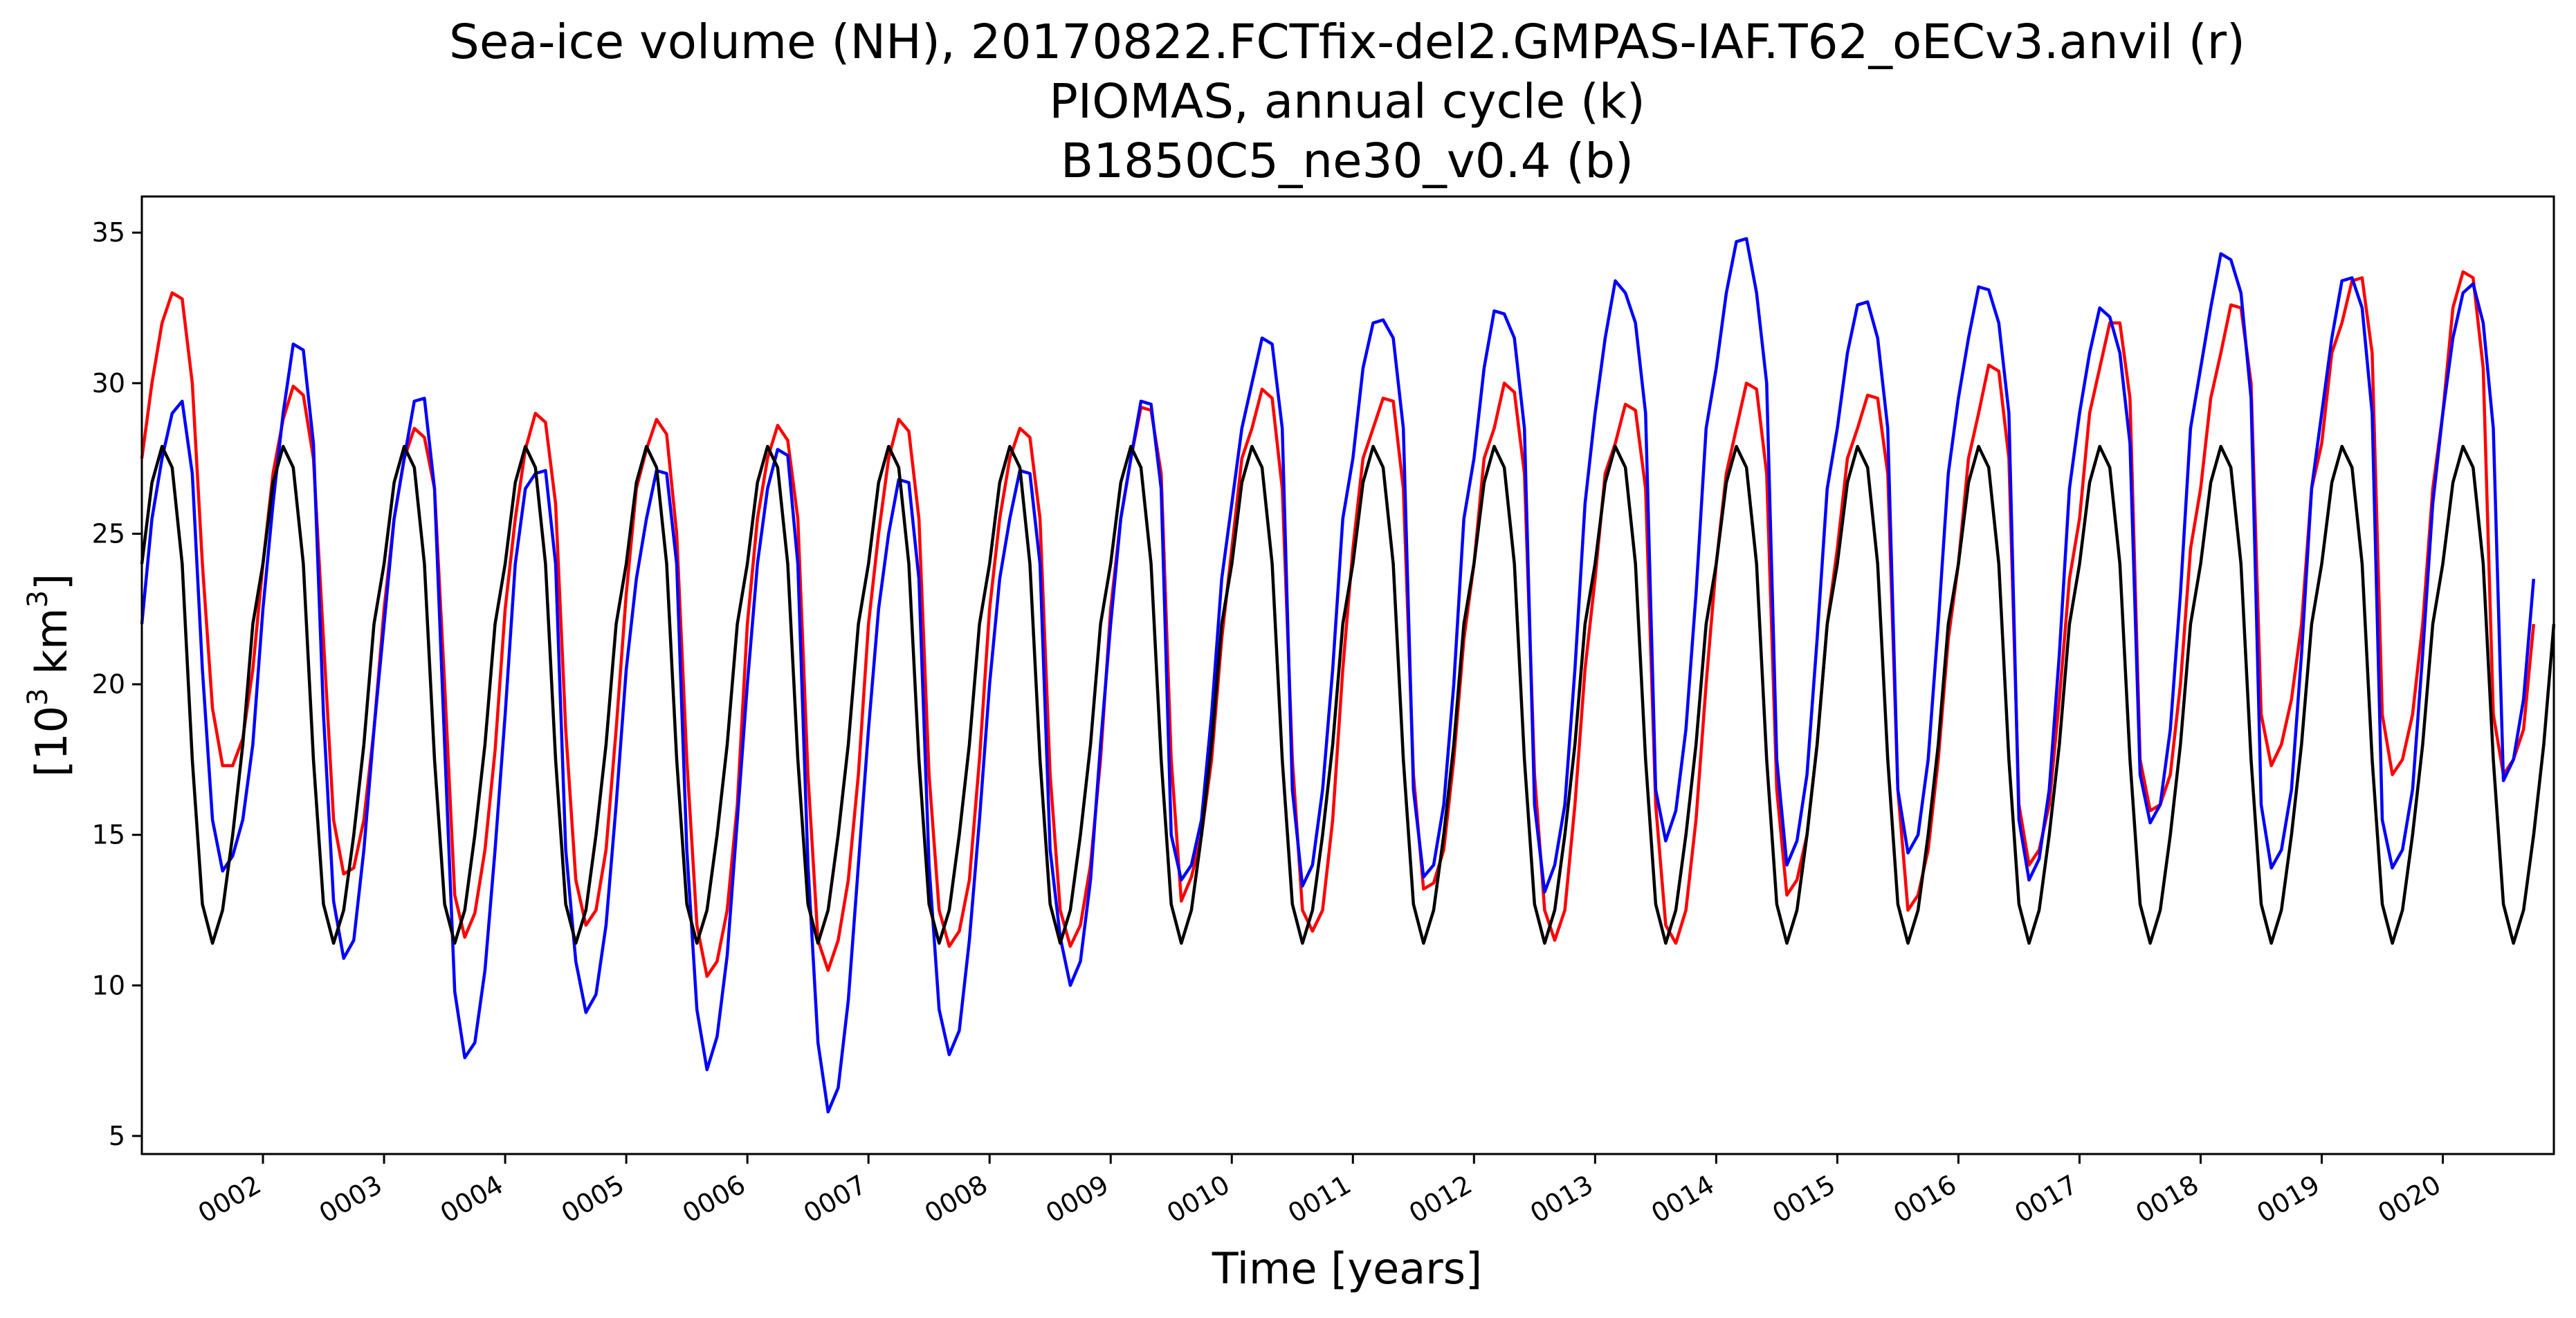  I want to click on x-tick-label: 0004, so click(472, 1199).